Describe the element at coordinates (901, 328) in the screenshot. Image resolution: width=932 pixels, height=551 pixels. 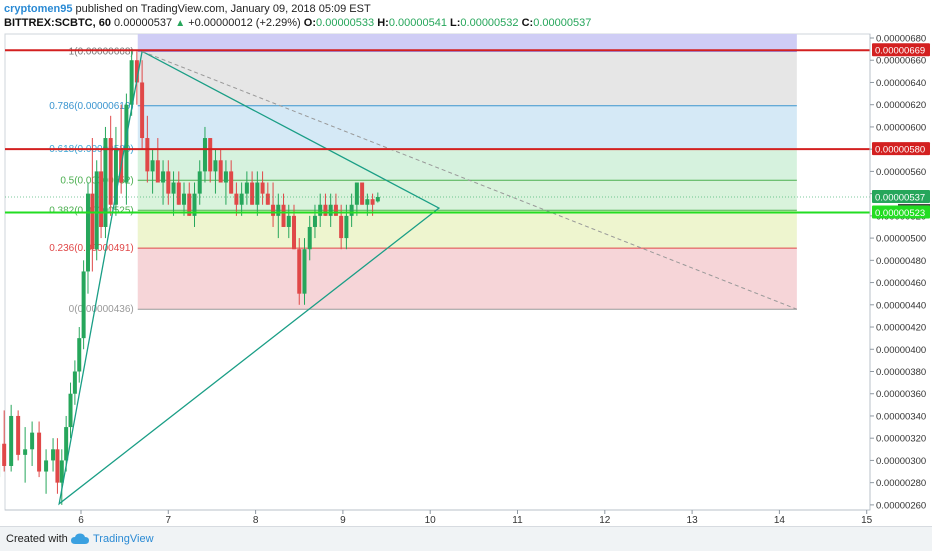
I see `price-axis-tick-label: 0.00000420` at that location.